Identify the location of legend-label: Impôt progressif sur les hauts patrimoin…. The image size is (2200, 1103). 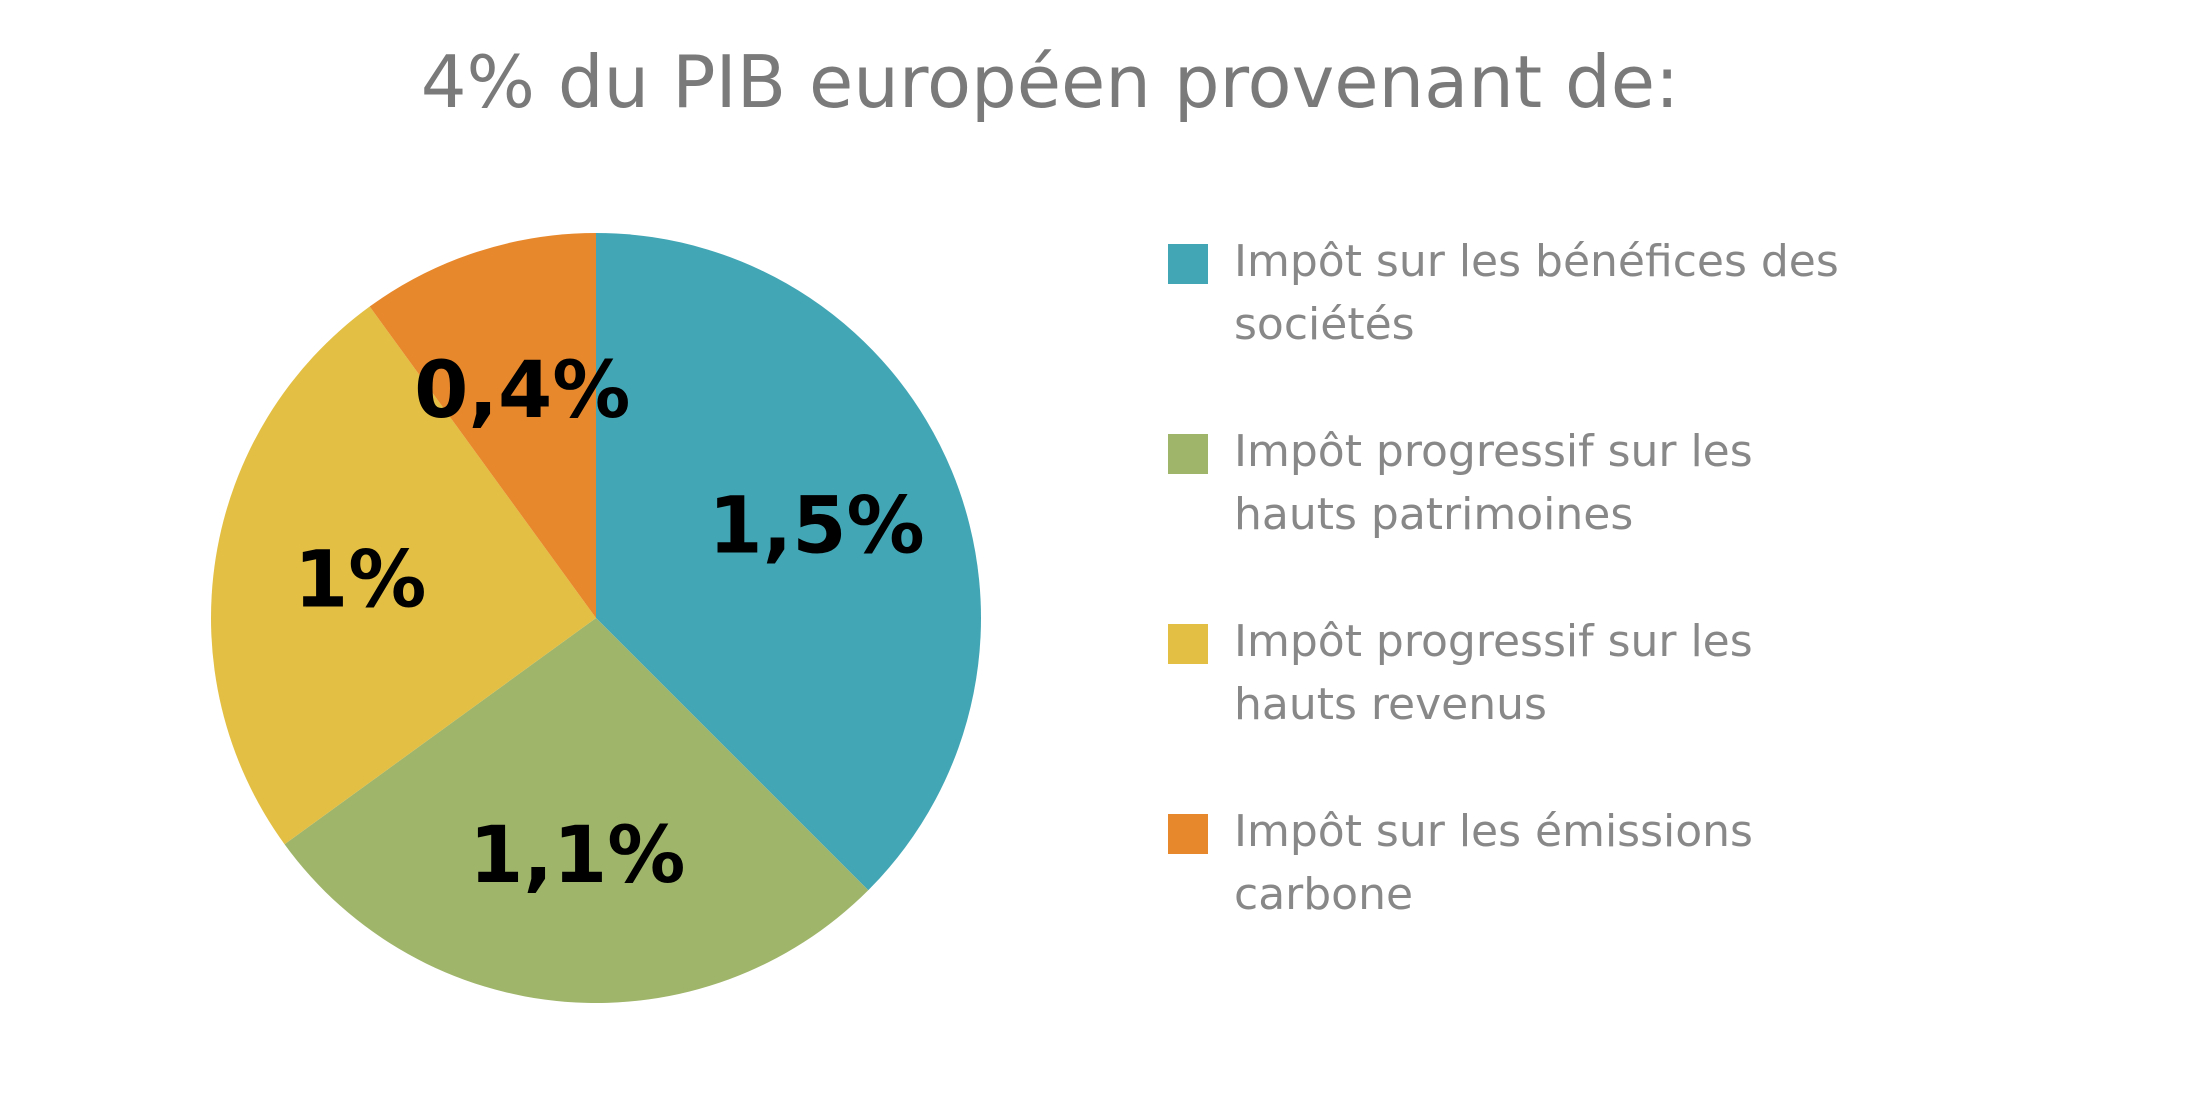
(1493, 483).